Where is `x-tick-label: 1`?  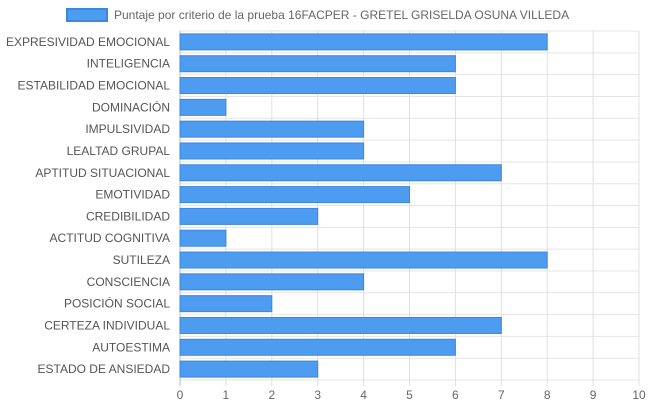
x-tick-label: 1 is located at coordinates (226, 395).